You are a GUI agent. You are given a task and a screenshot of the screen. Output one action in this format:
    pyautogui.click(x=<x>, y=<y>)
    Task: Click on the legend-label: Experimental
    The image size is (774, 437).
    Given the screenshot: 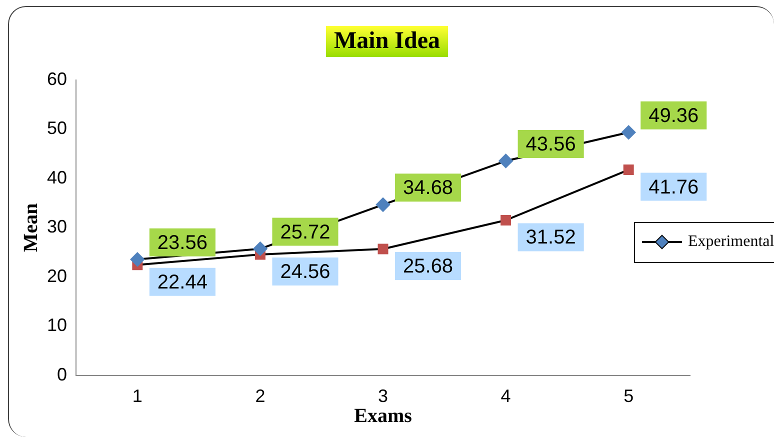 What is the action you would take?
    pyautogui.click(x=731, y=241)
    